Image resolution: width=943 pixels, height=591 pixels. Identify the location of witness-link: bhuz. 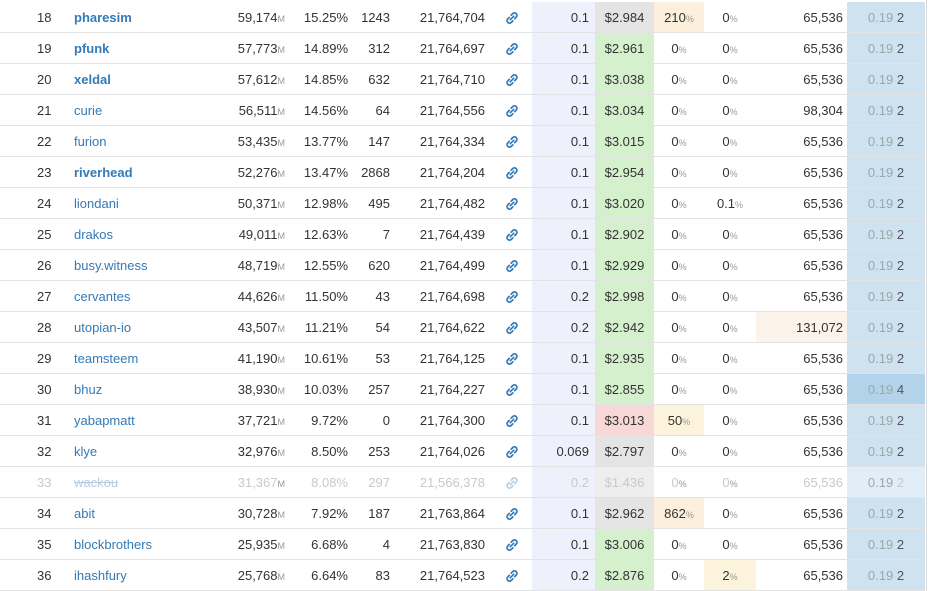
(88, 389).